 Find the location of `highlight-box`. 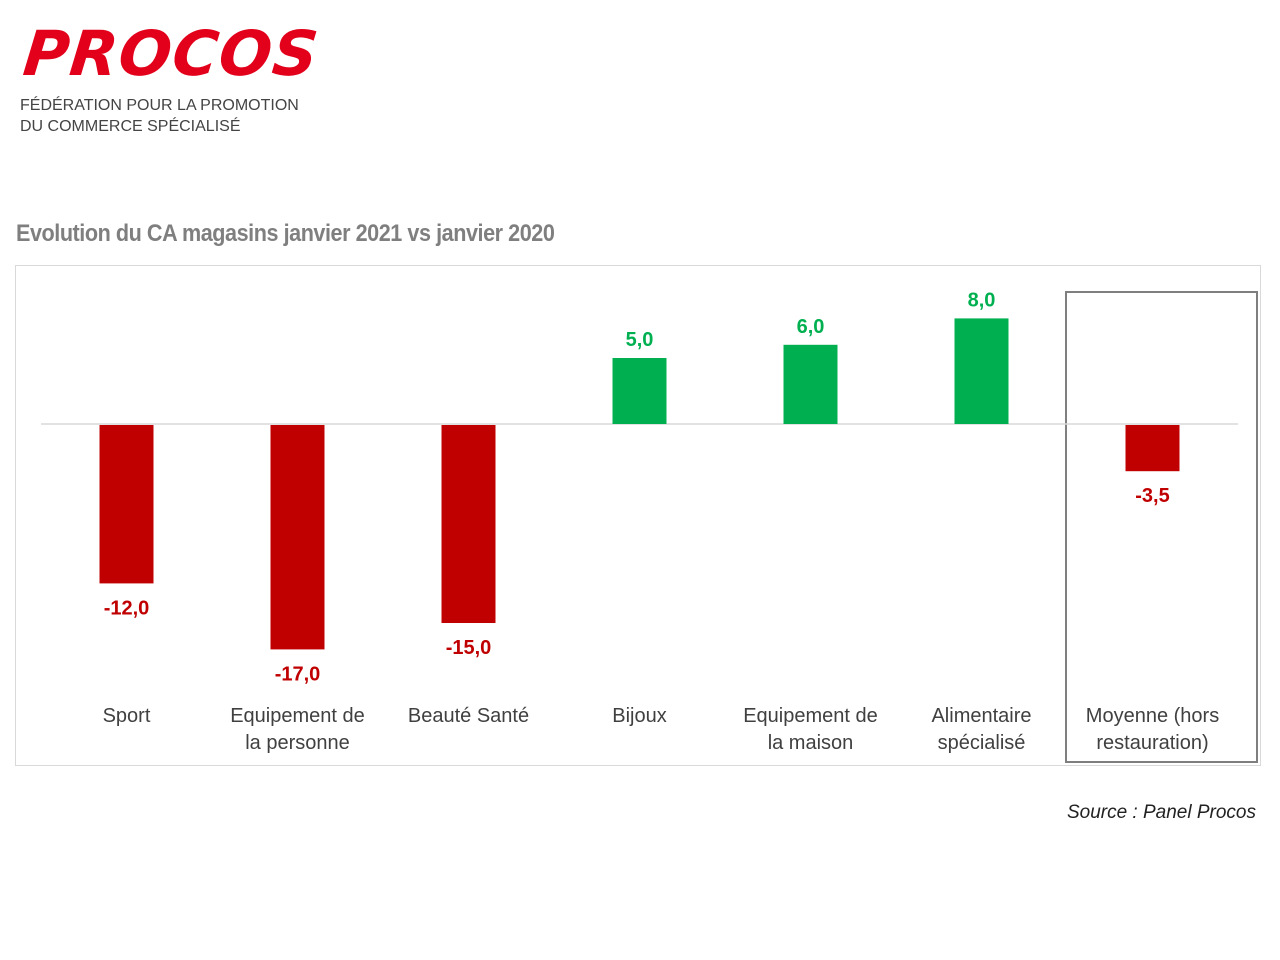

highlight-box is located at coordinates (1161, 527).